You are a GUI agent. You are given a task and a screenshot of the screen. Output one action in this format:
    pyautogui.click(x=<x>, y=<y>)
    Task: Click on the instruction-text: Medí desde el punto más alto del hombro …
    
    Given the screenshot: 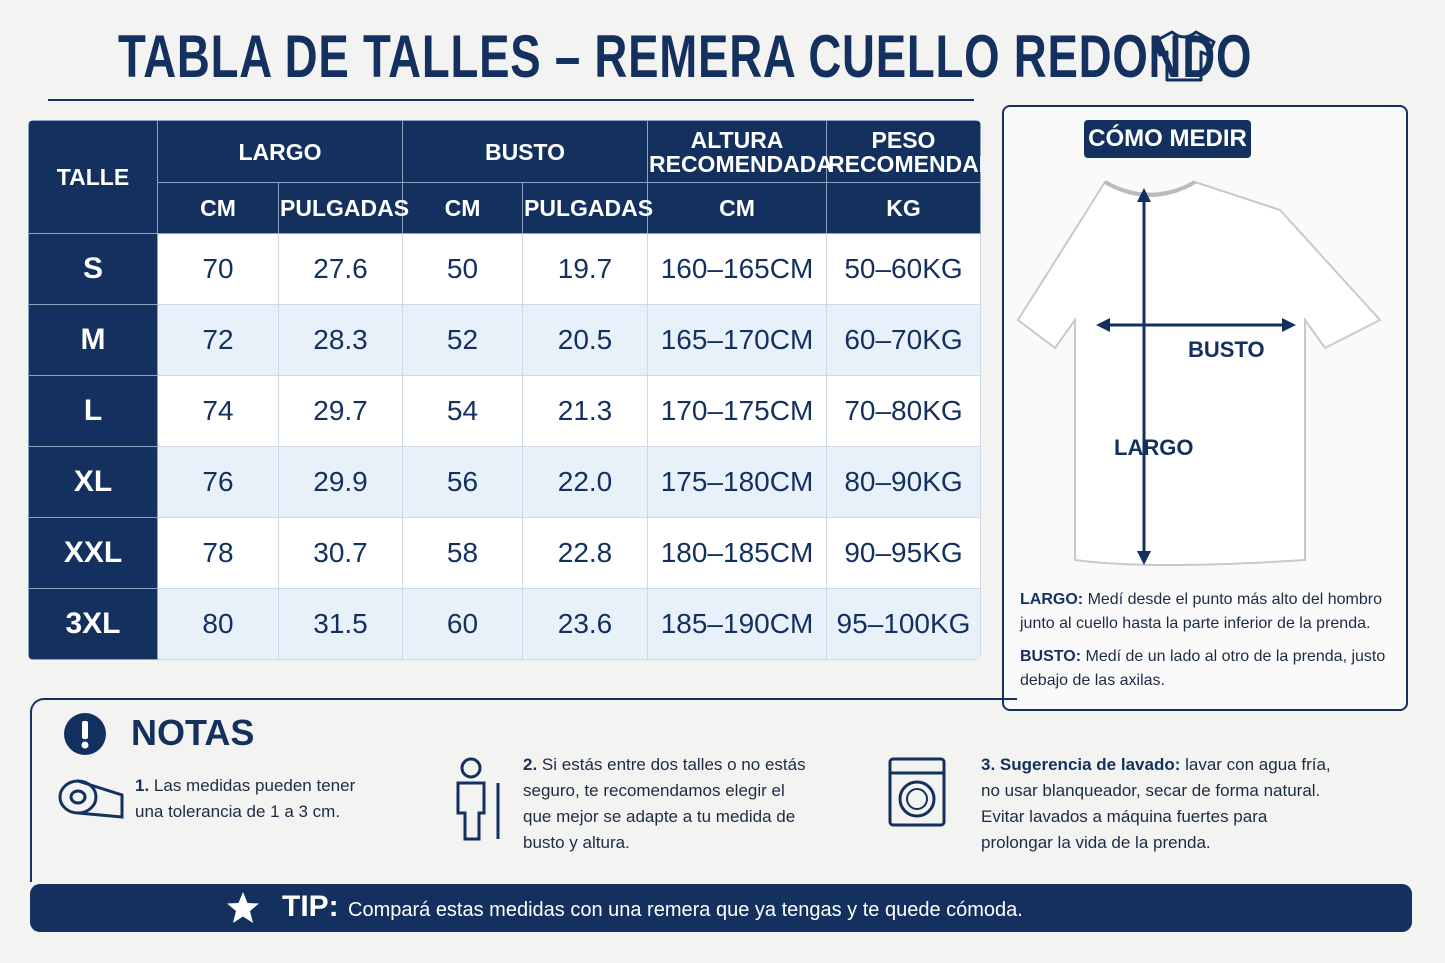 What is the action you would take?
    pyautogui.click(x=1201, y=611)
    